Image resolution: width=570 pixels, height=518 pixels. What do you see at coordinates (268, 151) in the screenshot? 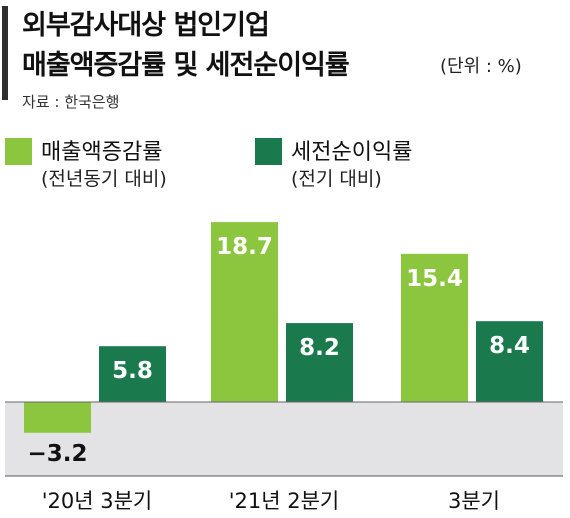
I see `legend-swatch-profit` at bounding box center [268, 151].